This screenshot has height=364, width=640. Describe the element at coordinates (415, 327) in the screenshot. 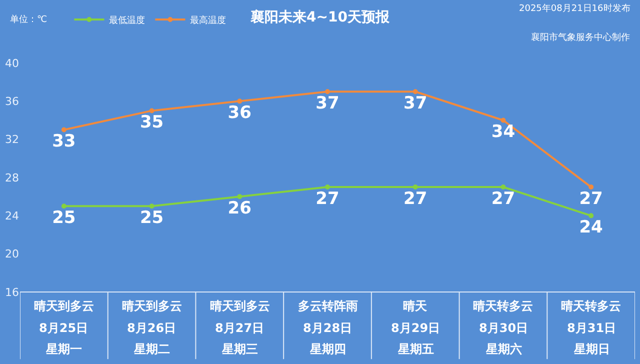

I see `x-tick-label: 晴天 8月29日星期五` at that location.